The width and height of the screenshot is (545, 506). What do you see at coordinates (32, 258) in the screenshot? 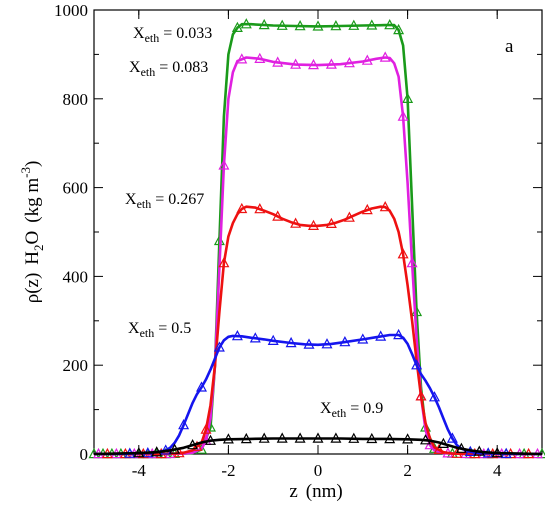
I see `y-axis-species: H` at bounding box center [32, 258].